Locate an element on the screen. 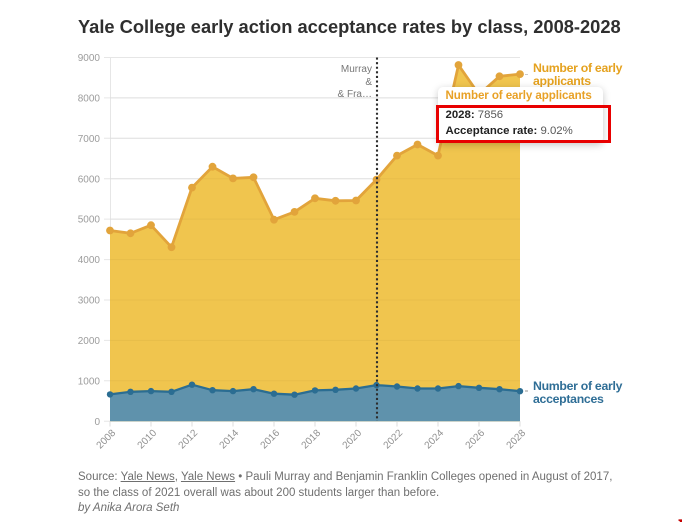 The height and width of the screenshot is (522, 682). svg-text: 2014 is located at coordinates (230, 440).